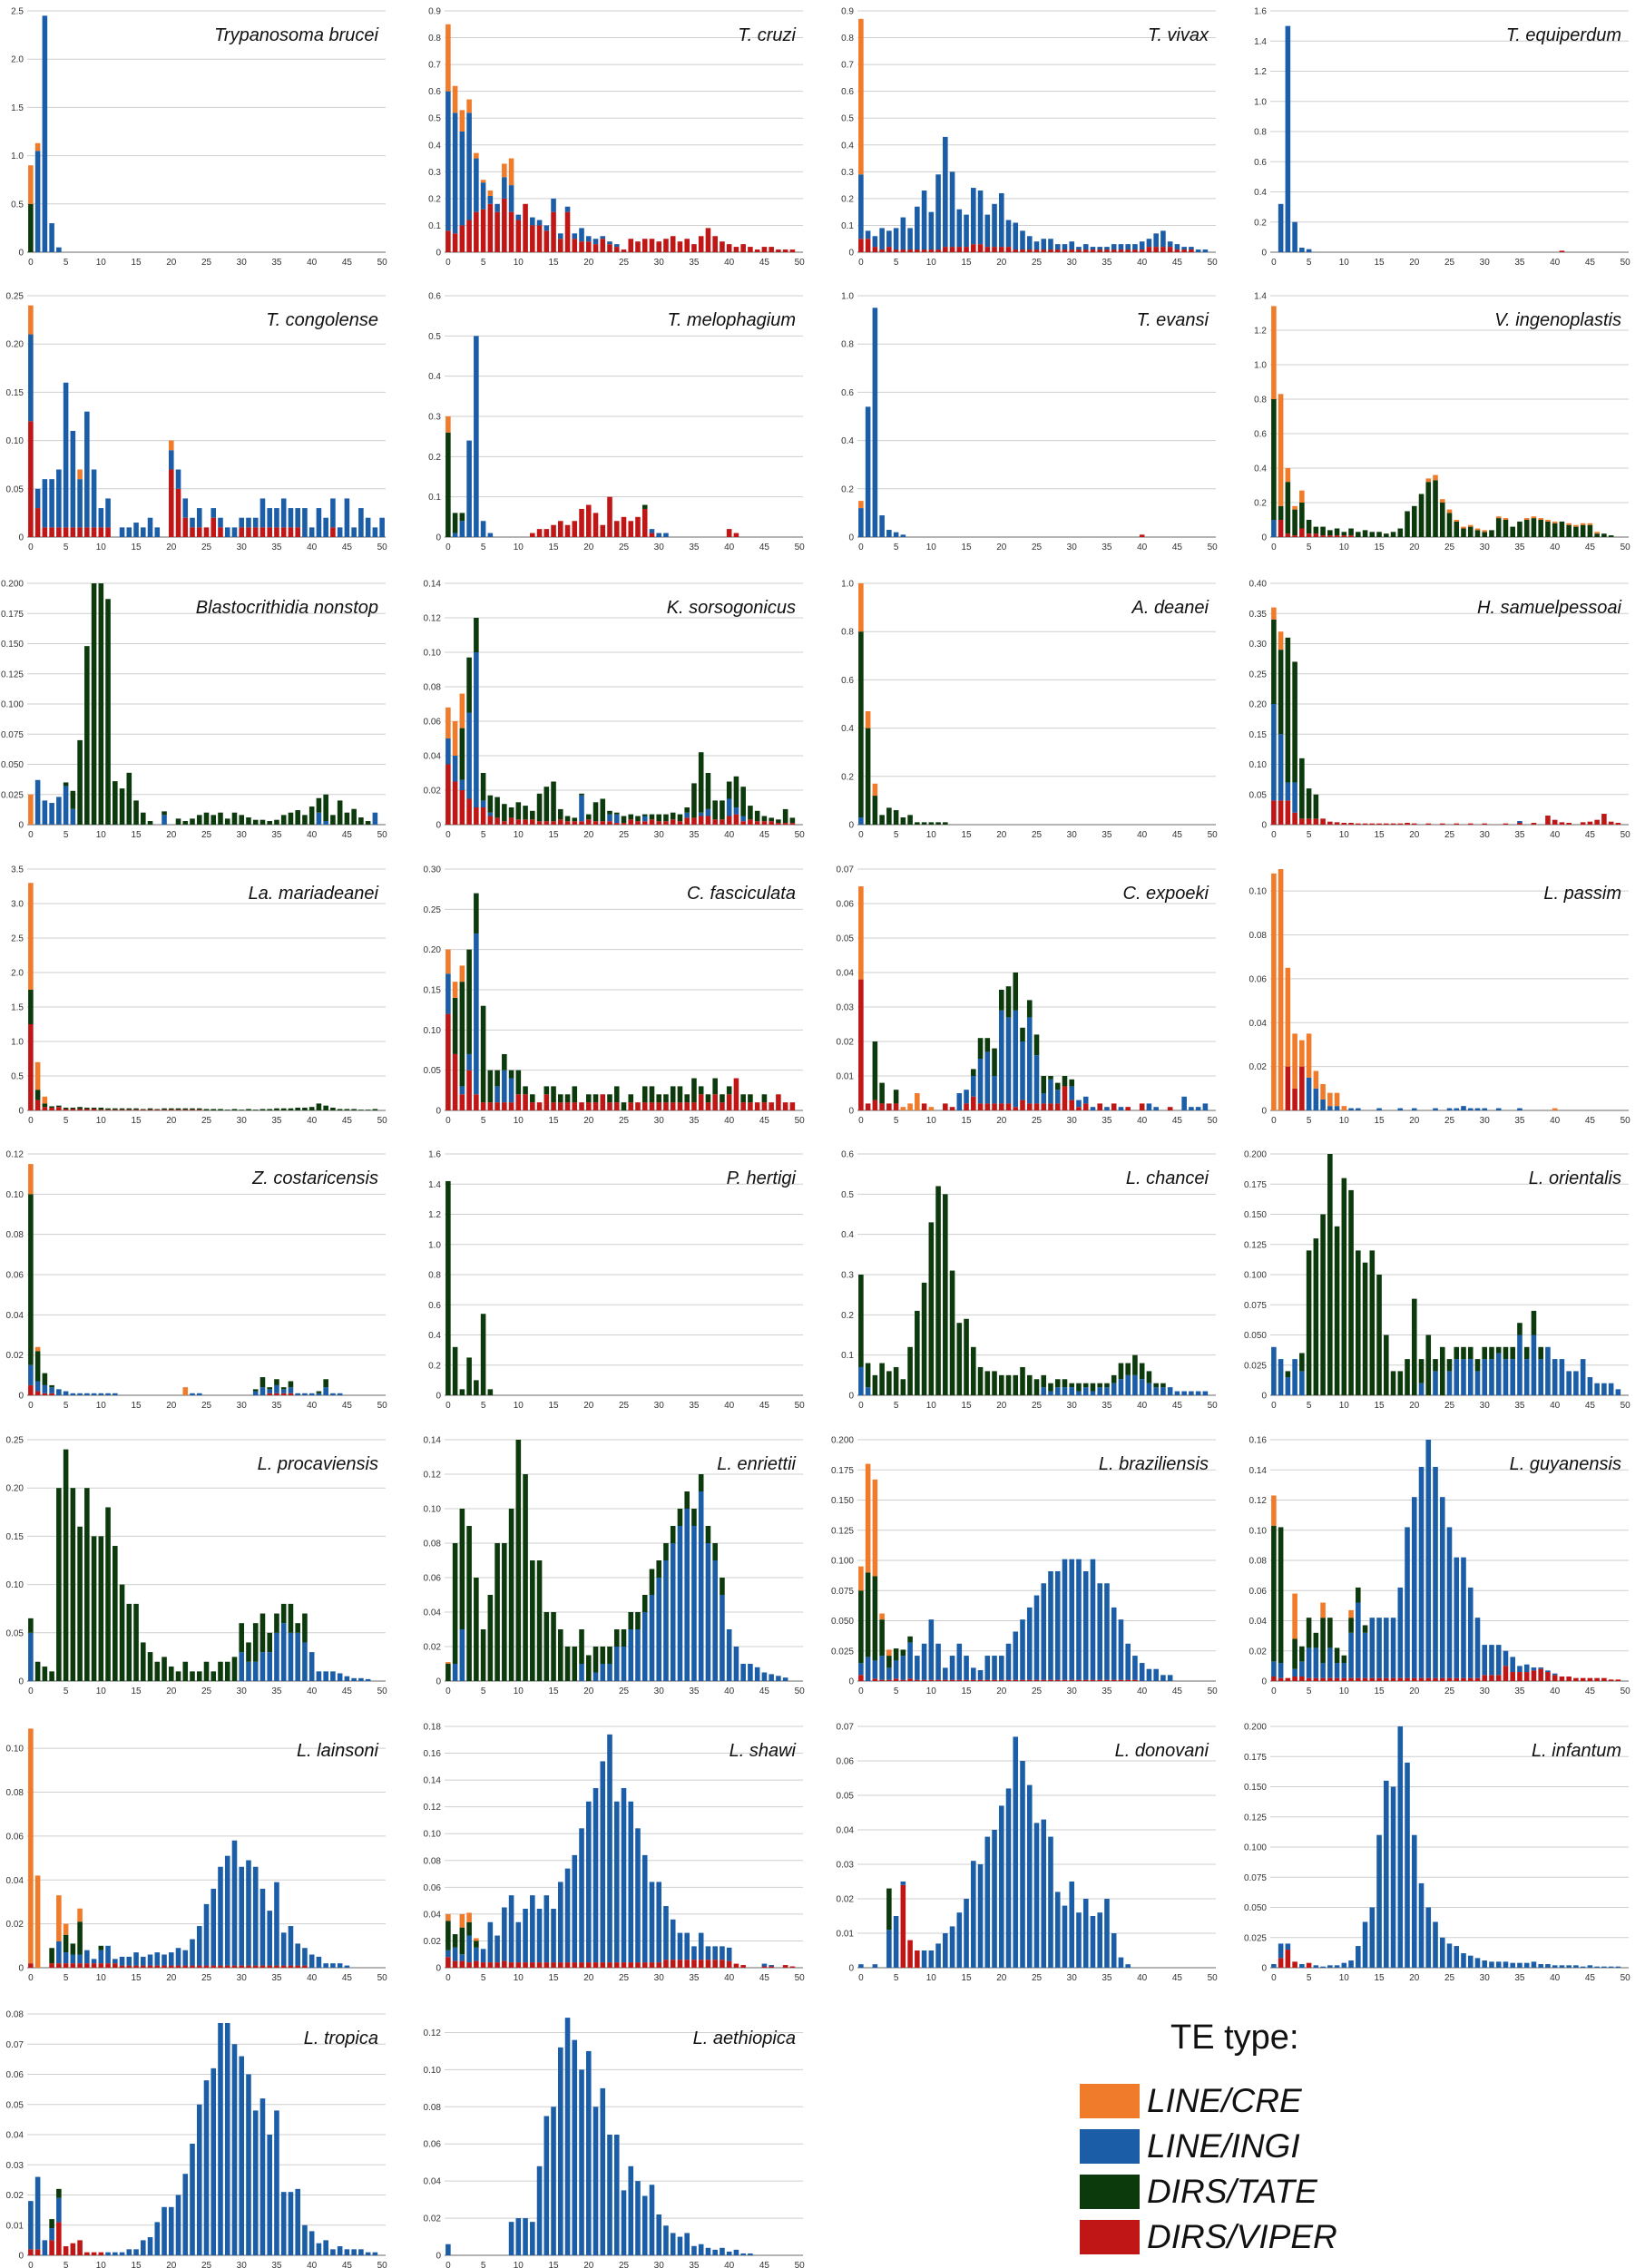  What do you see at coordinates (729, 547) in the screenshot?
I see `x-tick-label: 40` at bounding box center [729, 547].